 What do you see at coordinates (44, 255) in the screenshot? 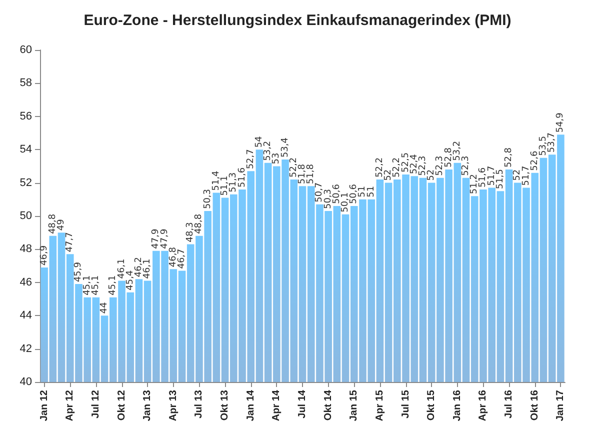
I see `data-label: 46,9` at bounding box center [44, 255].